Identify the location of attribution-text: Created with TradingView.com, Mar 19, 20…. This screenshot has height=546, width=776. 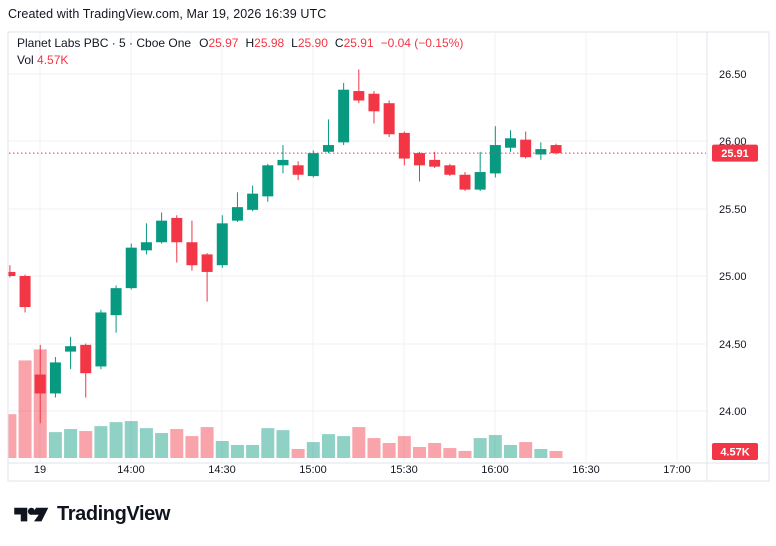
(167, 14).